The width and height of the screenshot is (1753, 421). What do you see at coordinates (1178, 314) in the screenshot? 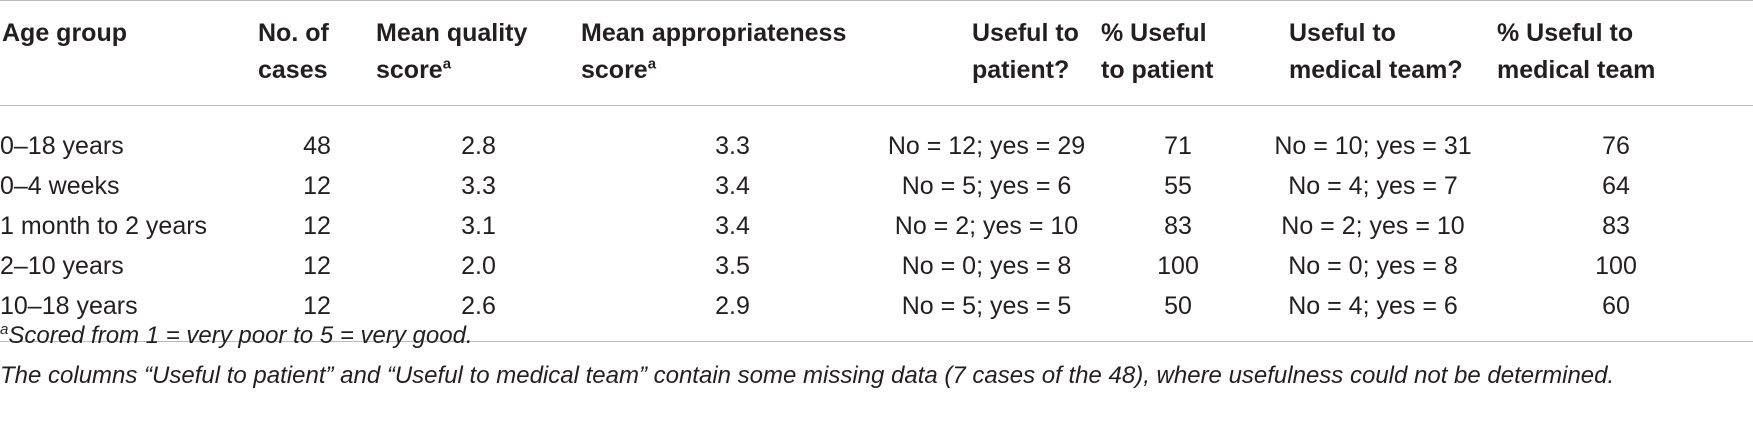
I see `cell-percent-patient: 50` at bounding box center [1178, 314].